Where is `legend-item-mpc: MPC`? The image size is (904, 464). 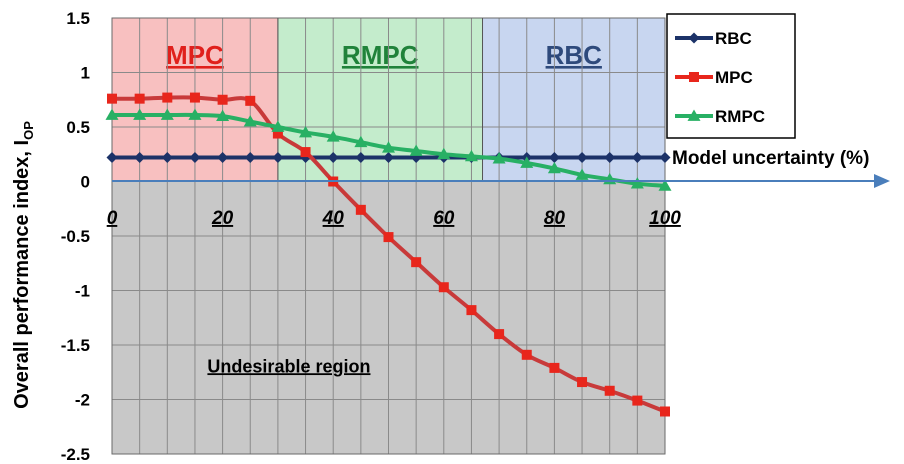 legend-item-mpc: MPC is located at coordinates (714, 77).